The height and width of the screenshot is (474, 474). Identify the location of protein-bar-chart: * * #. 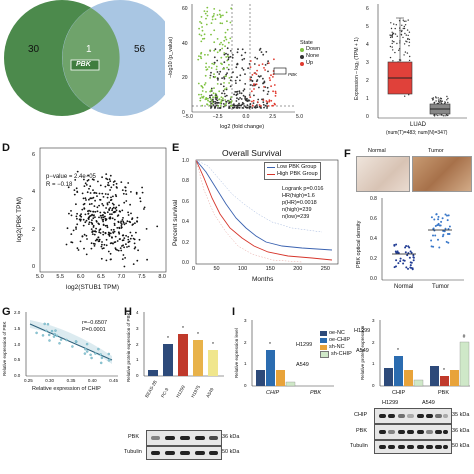
(424, 353).